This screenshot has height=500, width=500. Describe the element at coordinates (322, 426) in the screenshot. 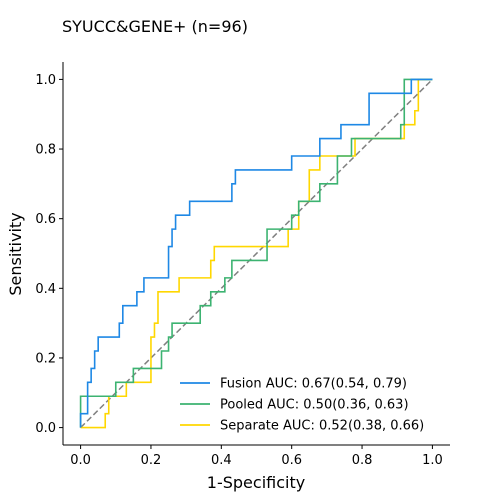

I see `legend-entry: Separate AUC: 0.52(0.38, 0.66)` at that location.